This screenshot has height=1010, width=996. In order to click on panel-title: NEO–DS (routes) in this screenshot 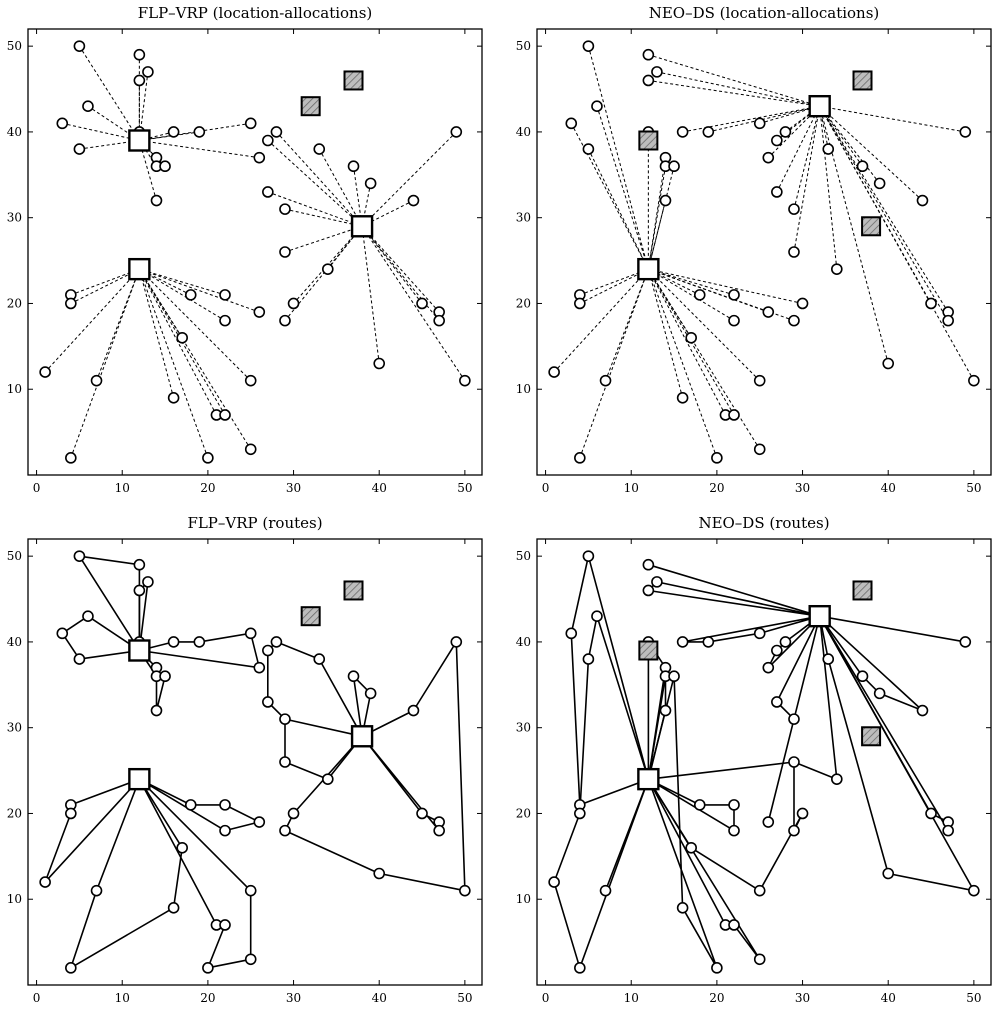, I will do `click(763, 523)`.